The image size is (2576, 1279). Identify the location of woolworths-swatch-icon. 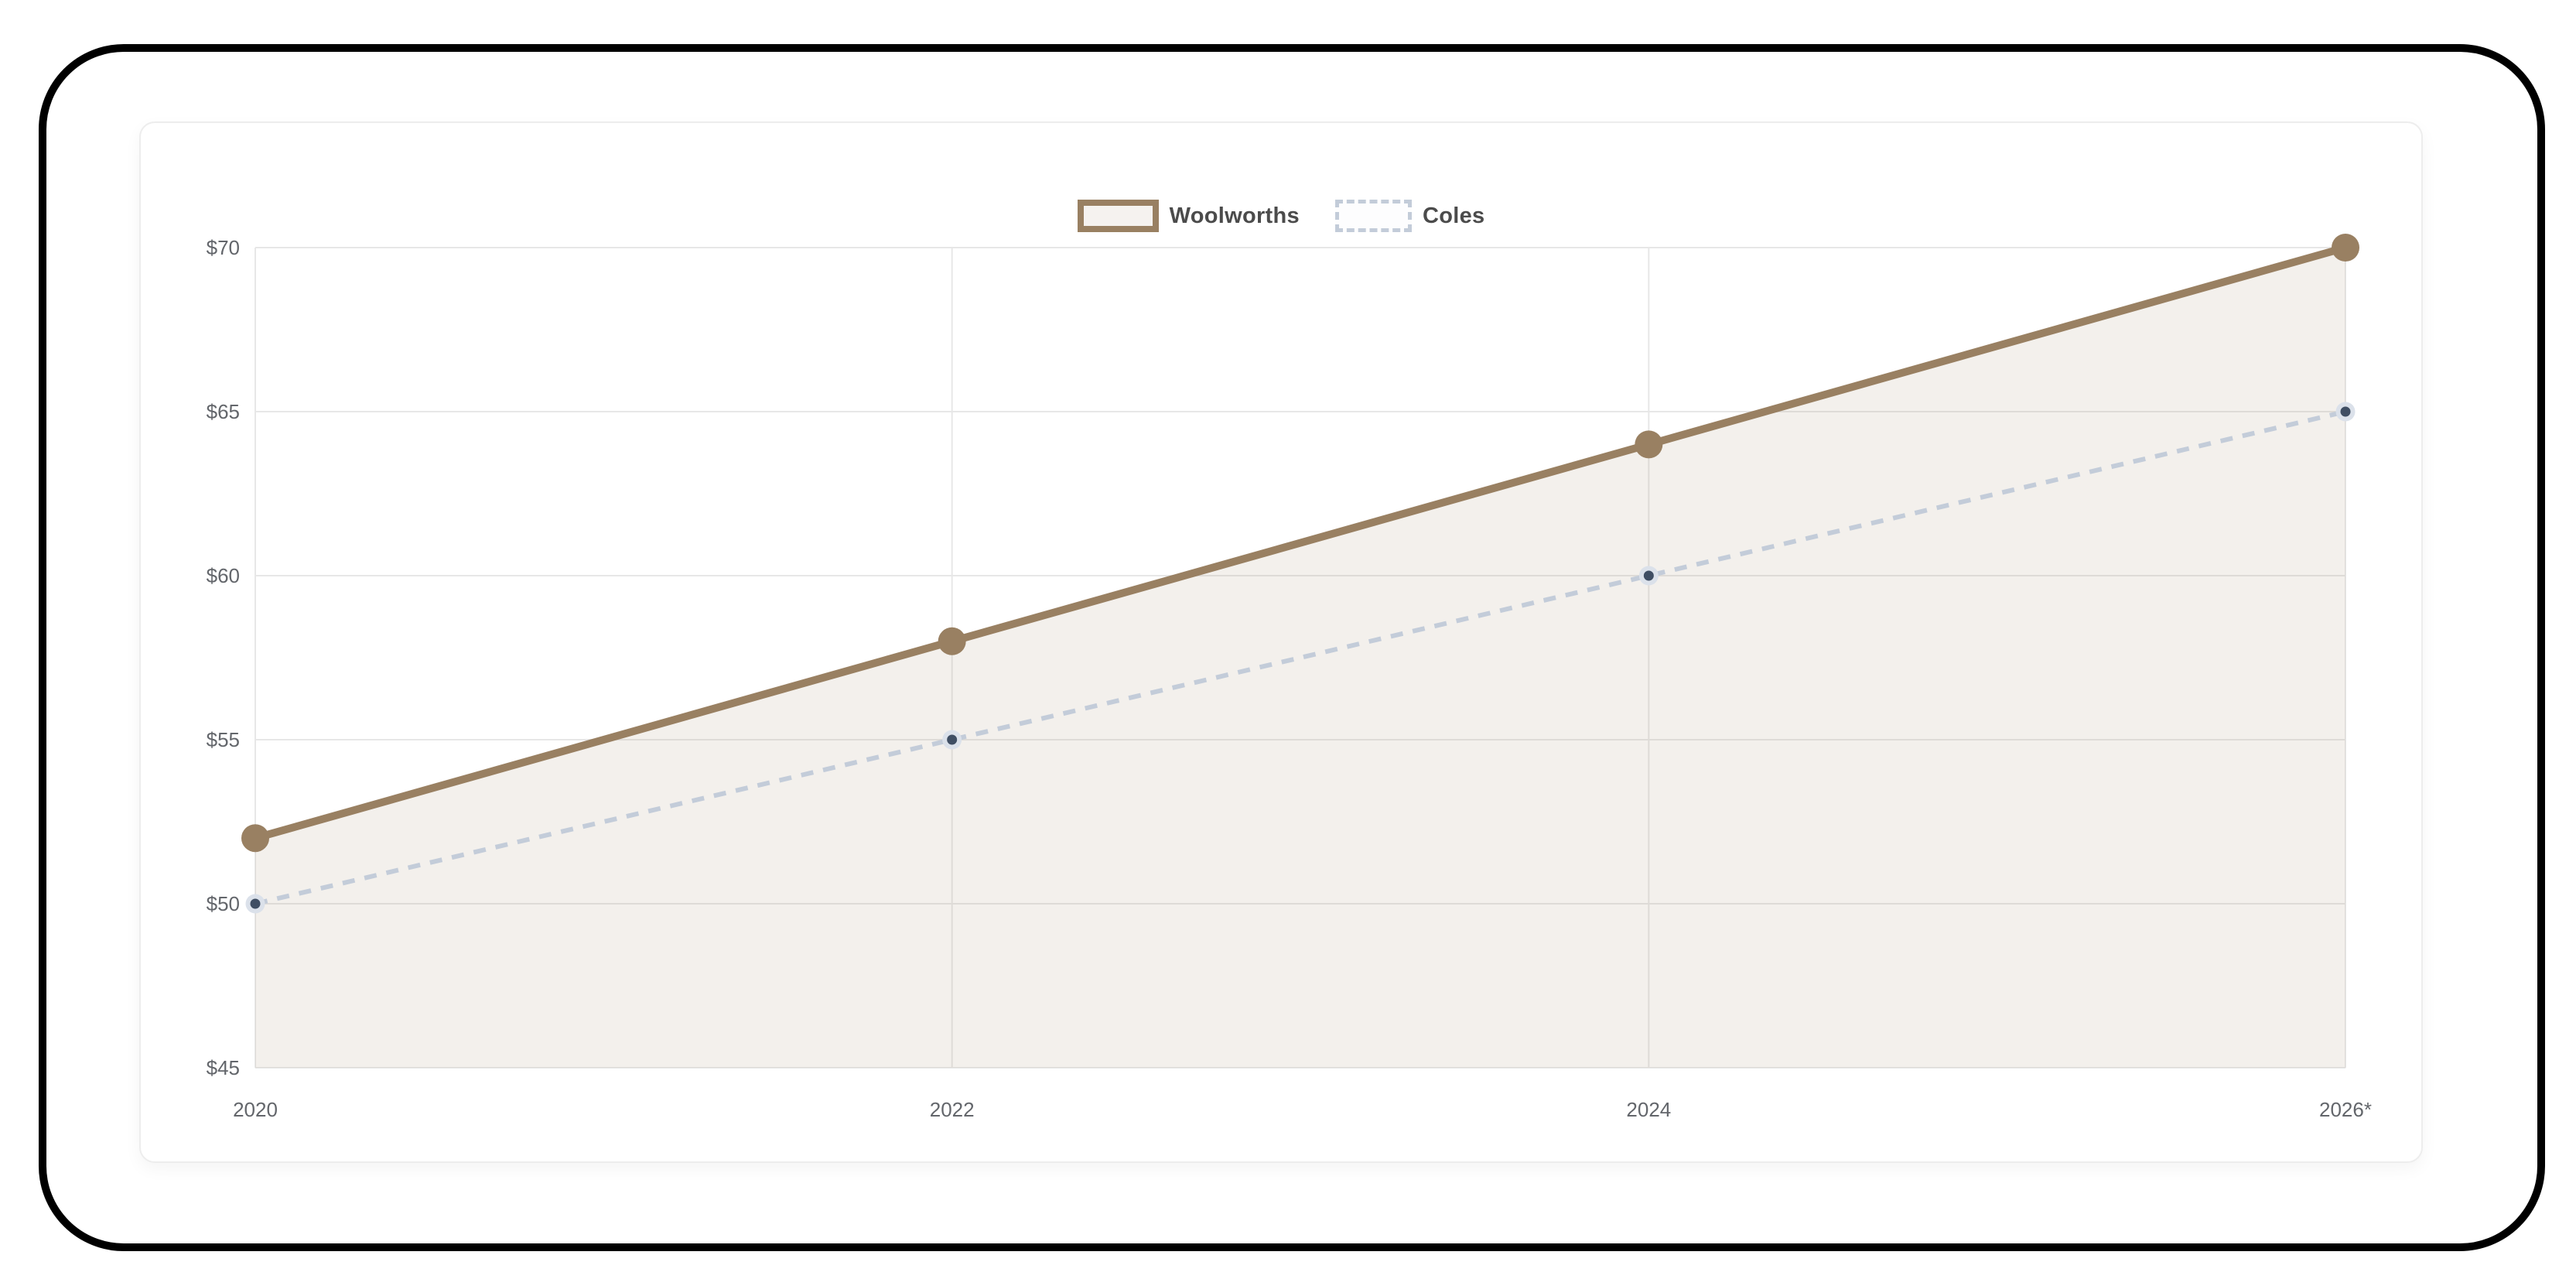
(1118, 216).